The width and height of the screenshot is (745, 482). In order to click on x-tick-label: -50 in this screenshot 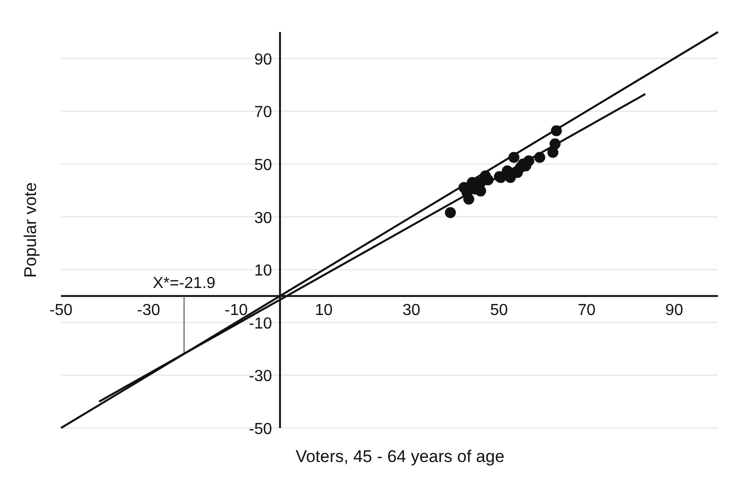, I will do `click(61, 310)`.